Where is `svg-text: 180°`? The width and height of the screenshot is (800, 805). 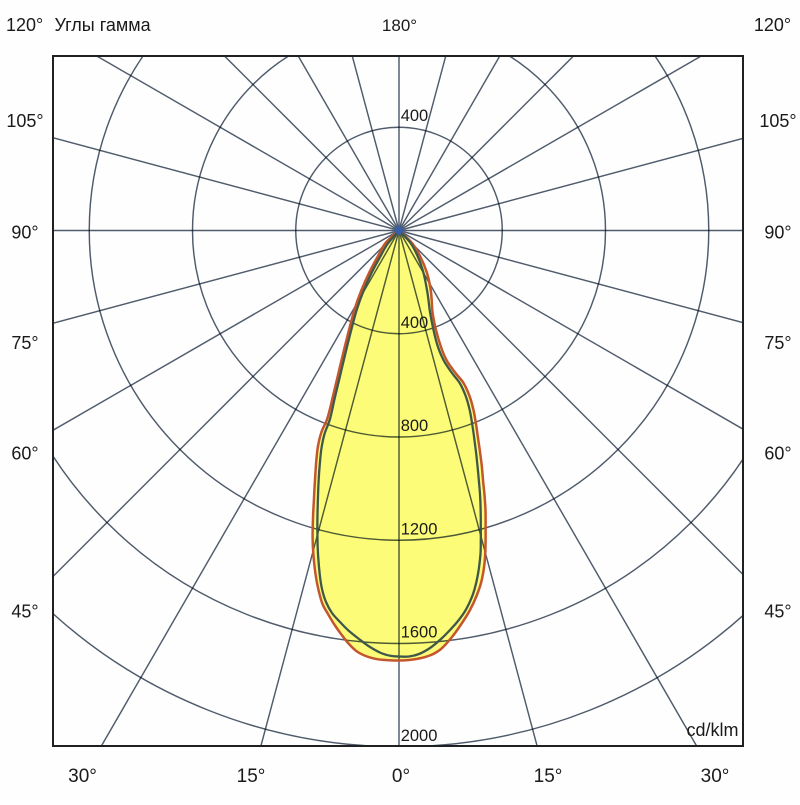 svg-text: 180° is located at coordinates (399, 25).